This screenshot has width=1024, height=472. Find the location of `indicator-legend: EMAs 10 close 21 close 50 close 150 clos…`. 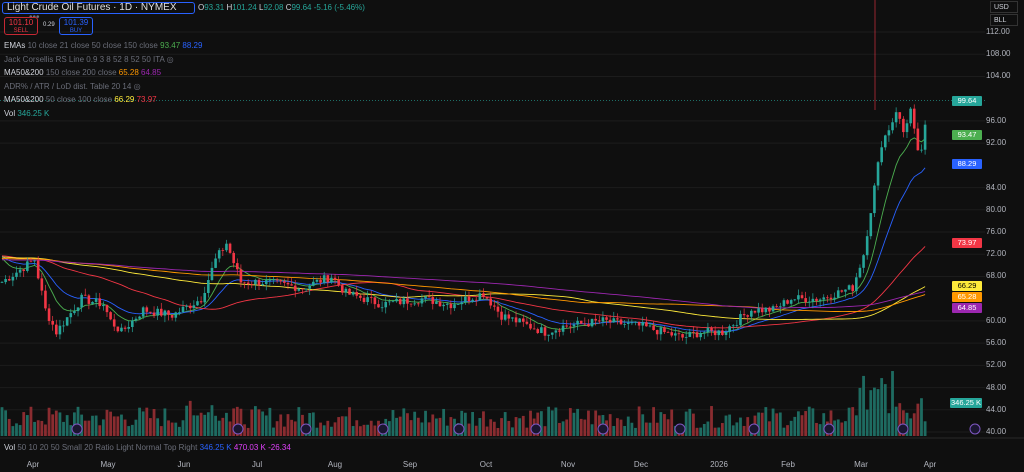

indicator-legend: EMAs 10 close 21 close 50 close 150 clos… is located at coordinates (103, 45).